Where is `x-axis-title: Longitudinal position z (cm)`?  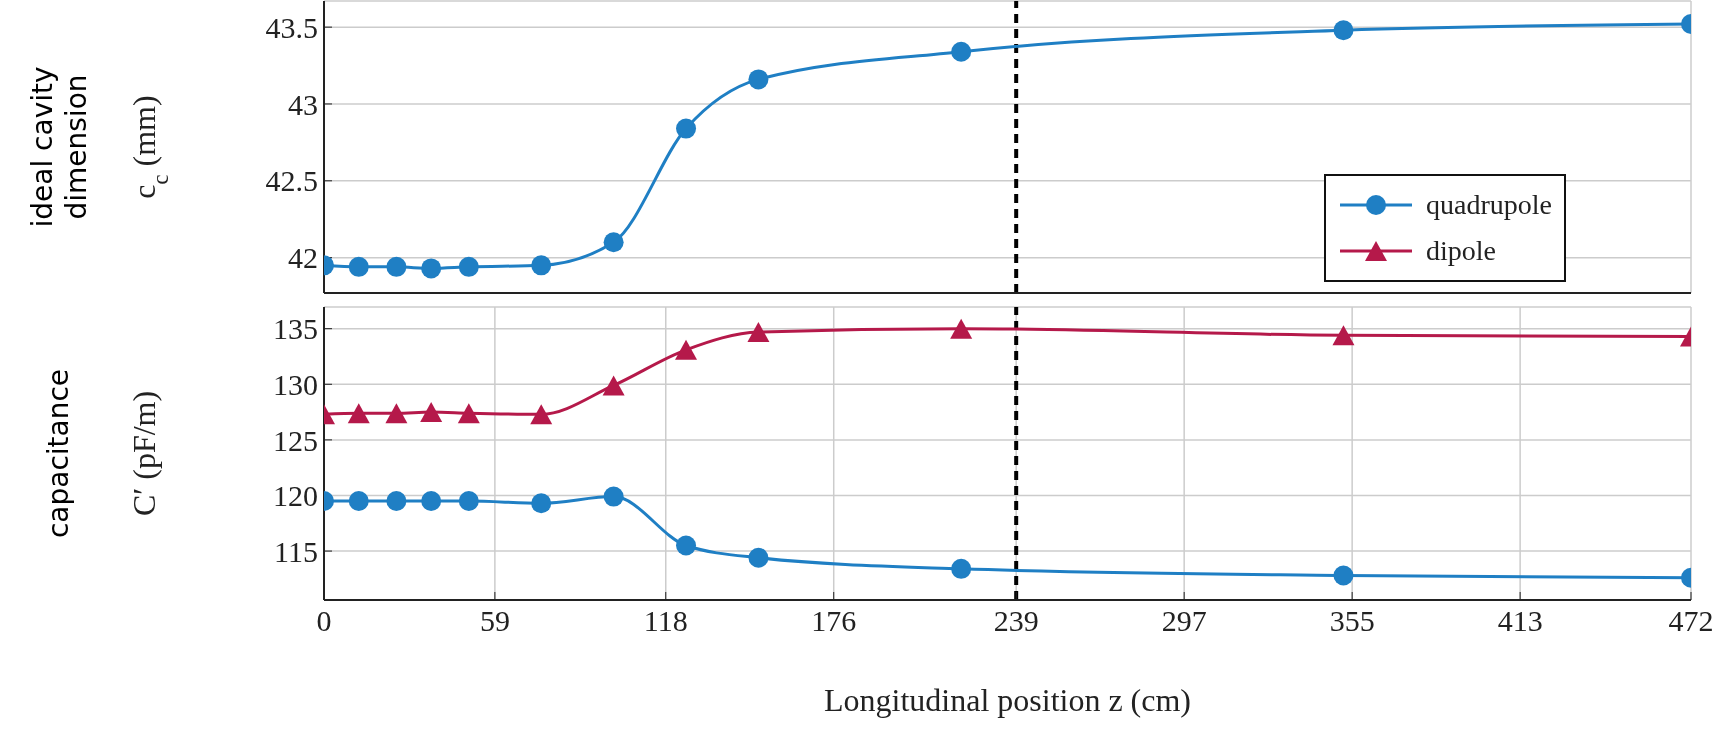
x-axis-title: Longitudinal position z (cm) is located at coordinates (1007, 700).